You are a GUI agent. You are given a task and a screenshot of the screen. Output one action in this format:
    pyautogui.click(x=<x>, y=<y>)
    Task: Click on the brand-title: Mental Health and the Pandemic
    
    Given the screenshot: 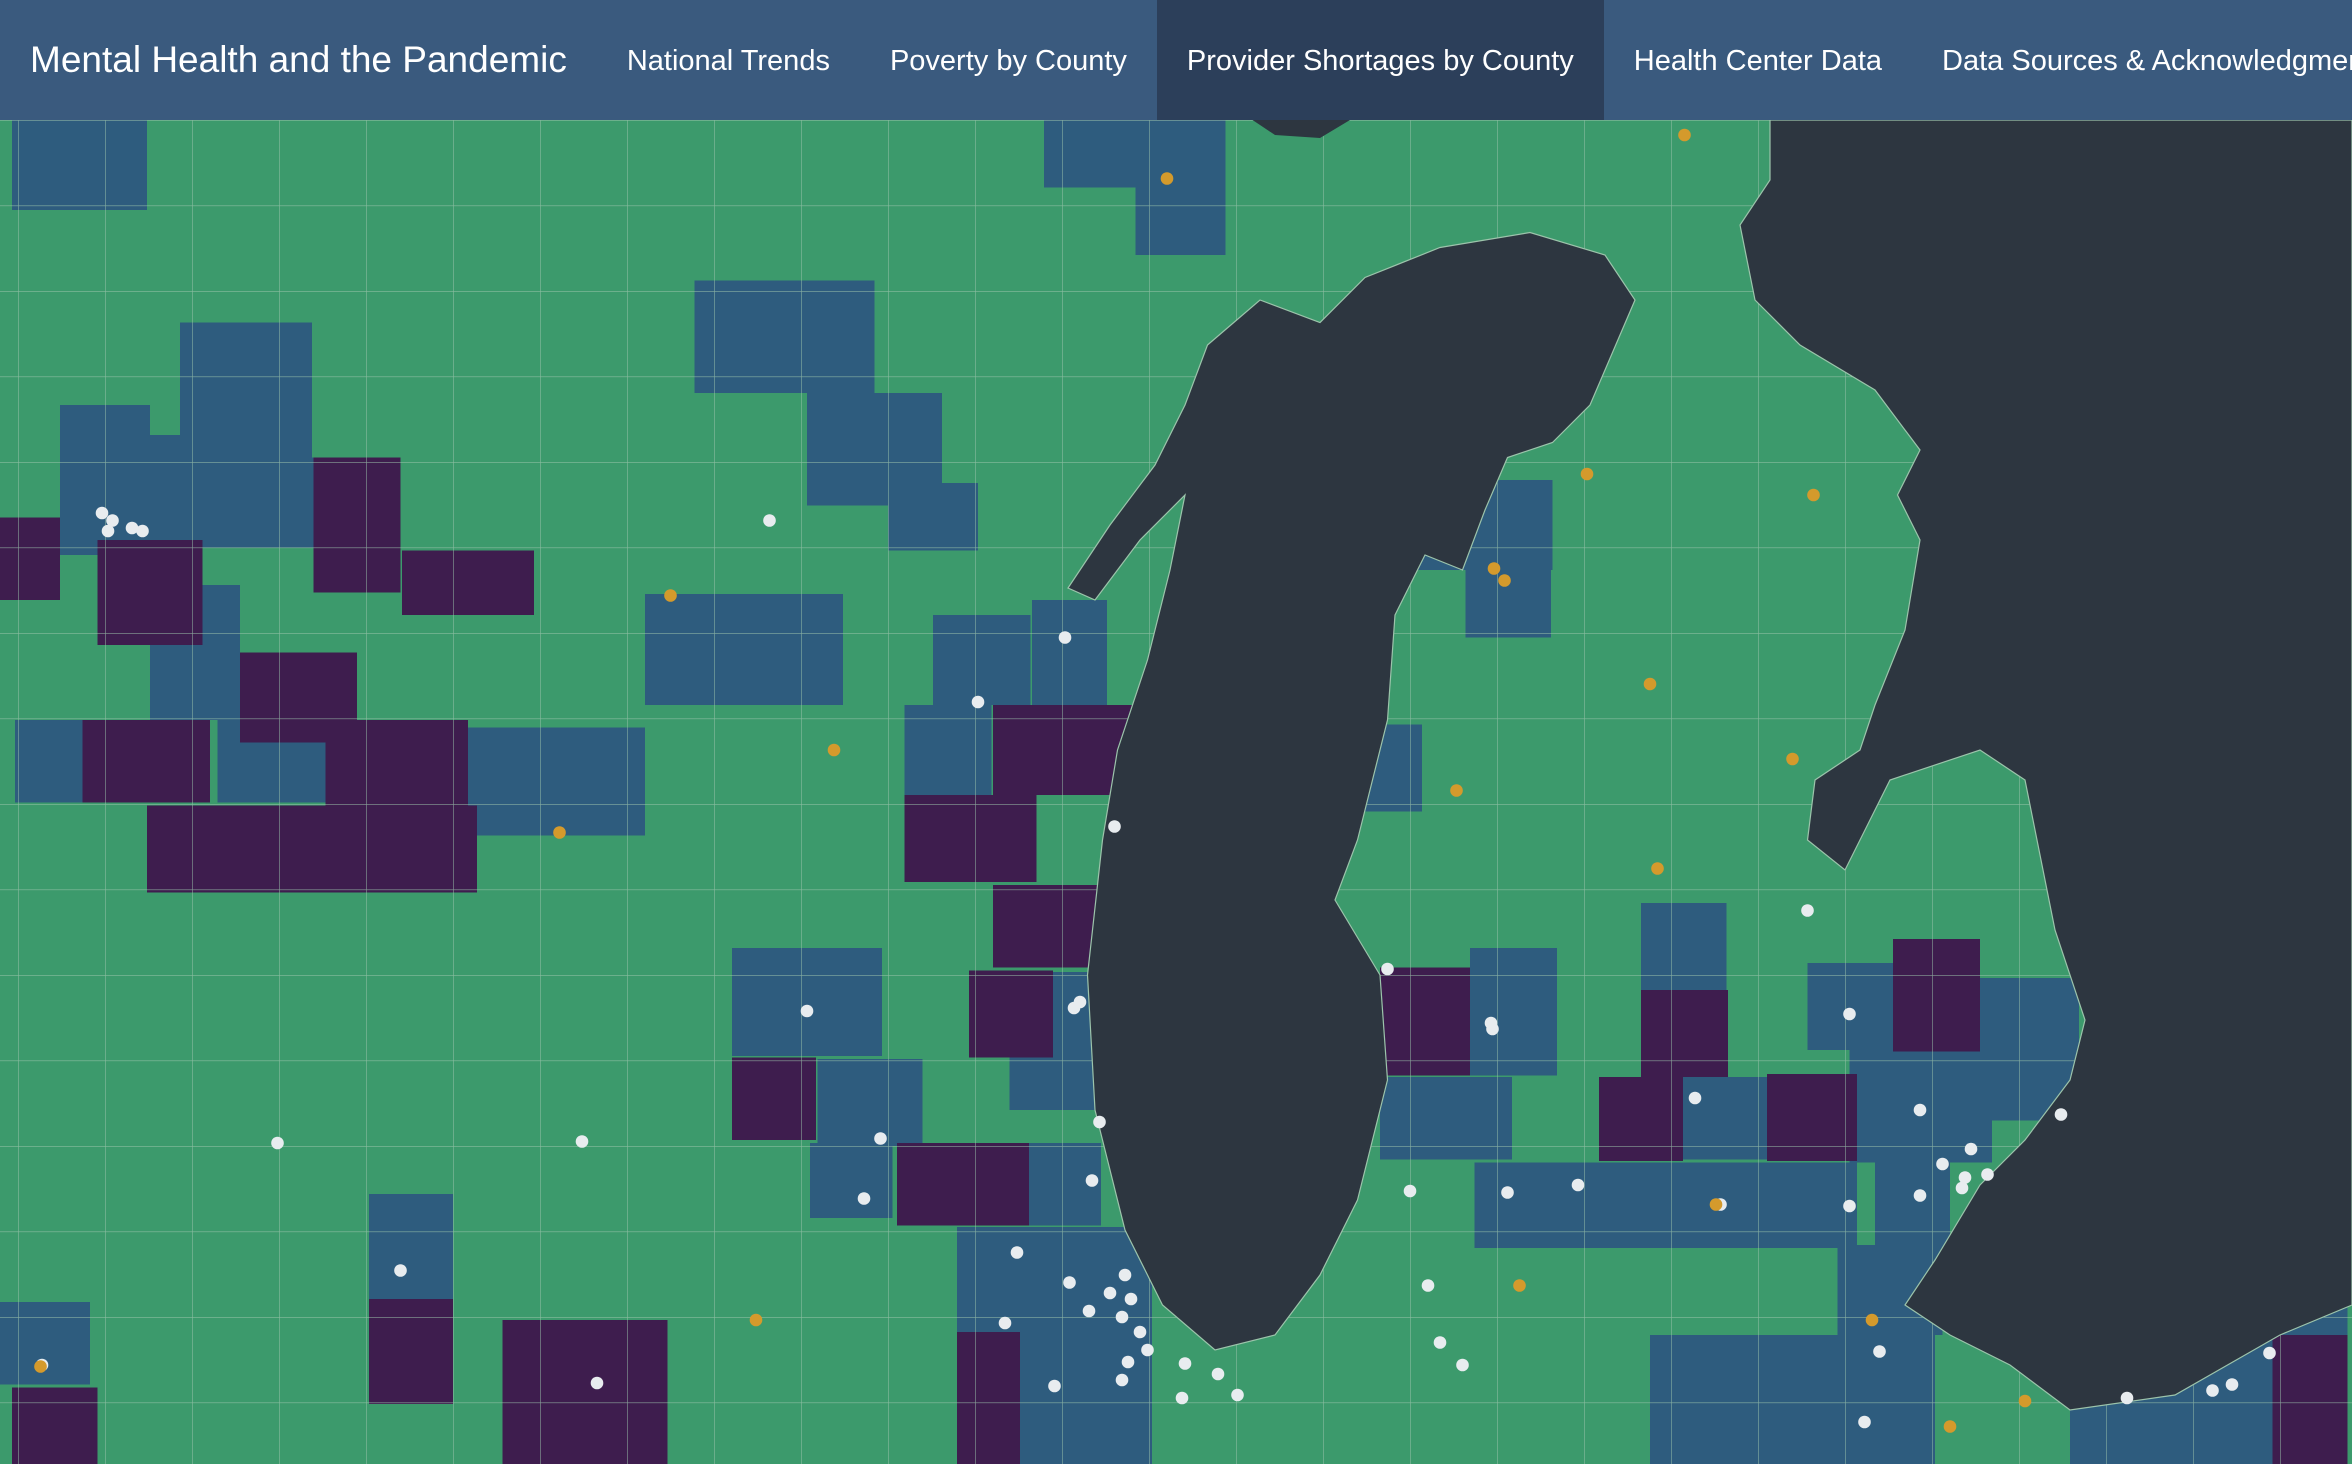 What is the action you would take?
    pyautogui.click(x=298, y=59)
    